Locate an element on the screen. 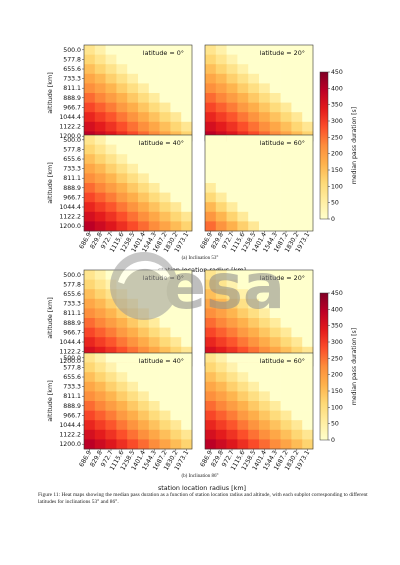 The width and height of the screenshot is (400, 565). y-tick-label: 811.1 is located at coordinates (72, 88).